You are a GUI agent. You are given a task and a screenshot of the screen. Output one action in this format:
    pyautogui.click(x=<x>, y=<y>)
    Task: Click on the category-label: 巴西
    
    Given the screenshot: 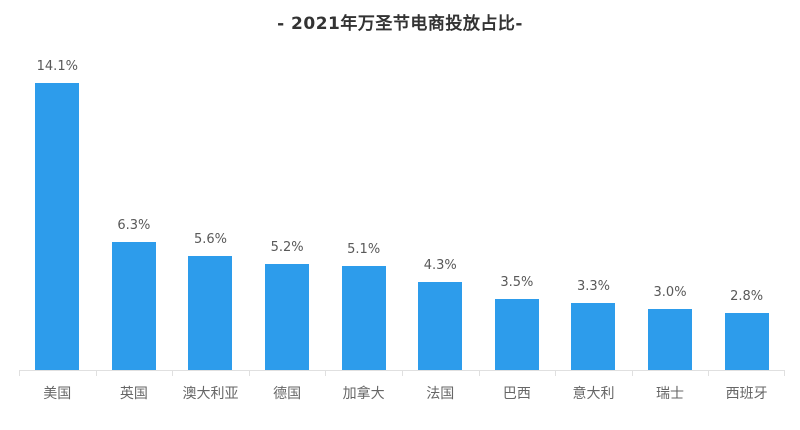 What is the action you would take?
    pyautogui.click(x=516, y=394)
    